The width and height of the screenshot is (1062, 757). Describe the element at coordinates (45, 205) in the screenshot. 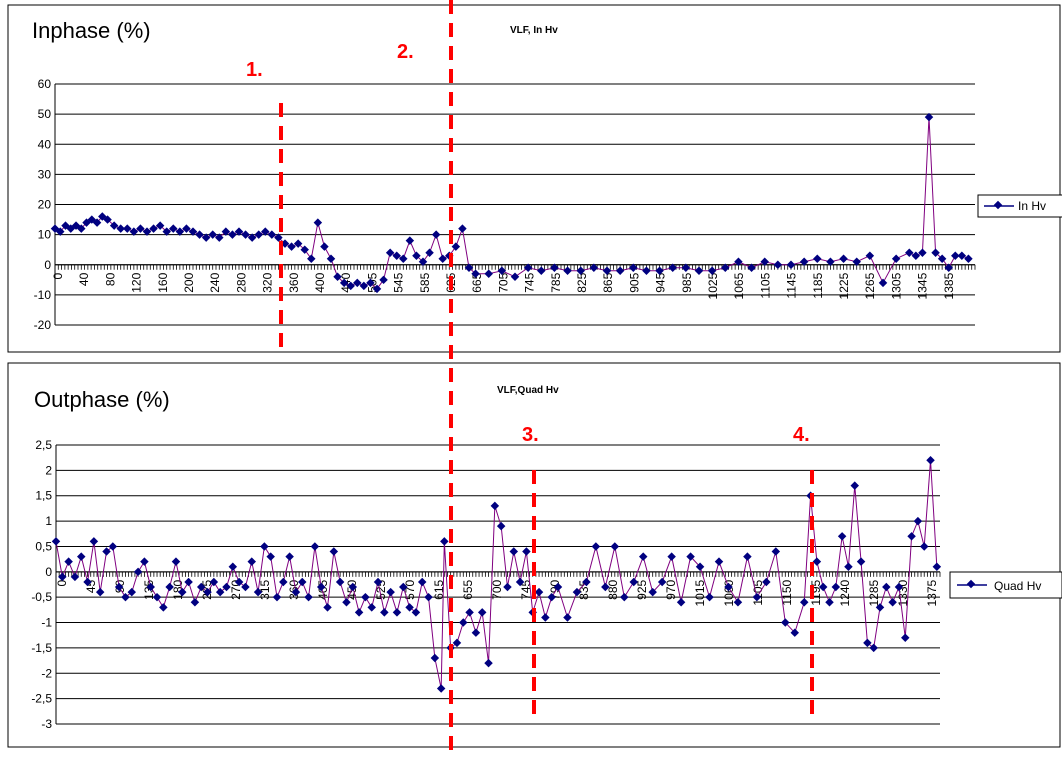

I see `y-tick-label: 20` at that location.